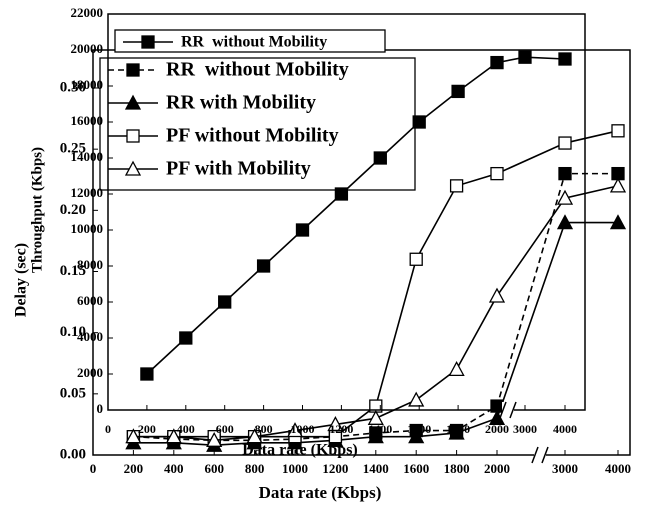 This screenshot has height=508, width=649. What do you see at coordinates (73, 149) in the screenshot?
I see `y-tick-label: 0.25` at bounding box center [73, 149].